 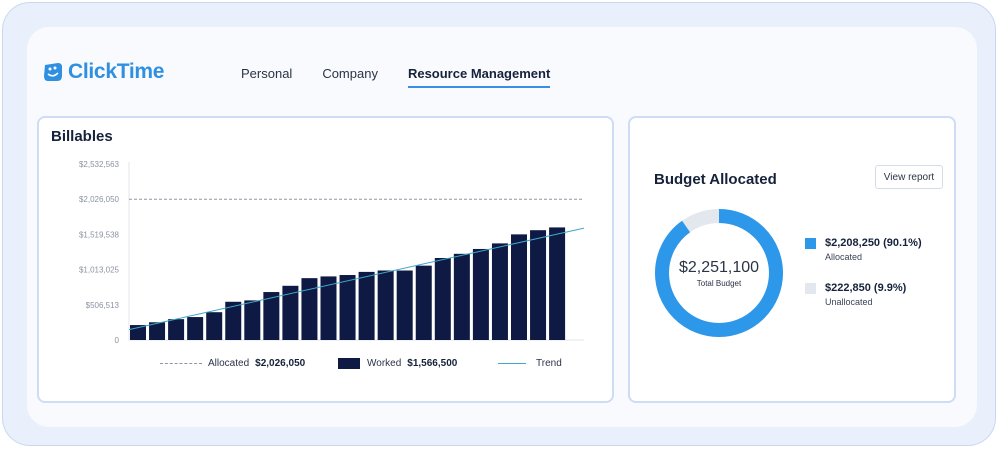 I want to click on unallocated-color-swatch, so click(x=810, y=288).